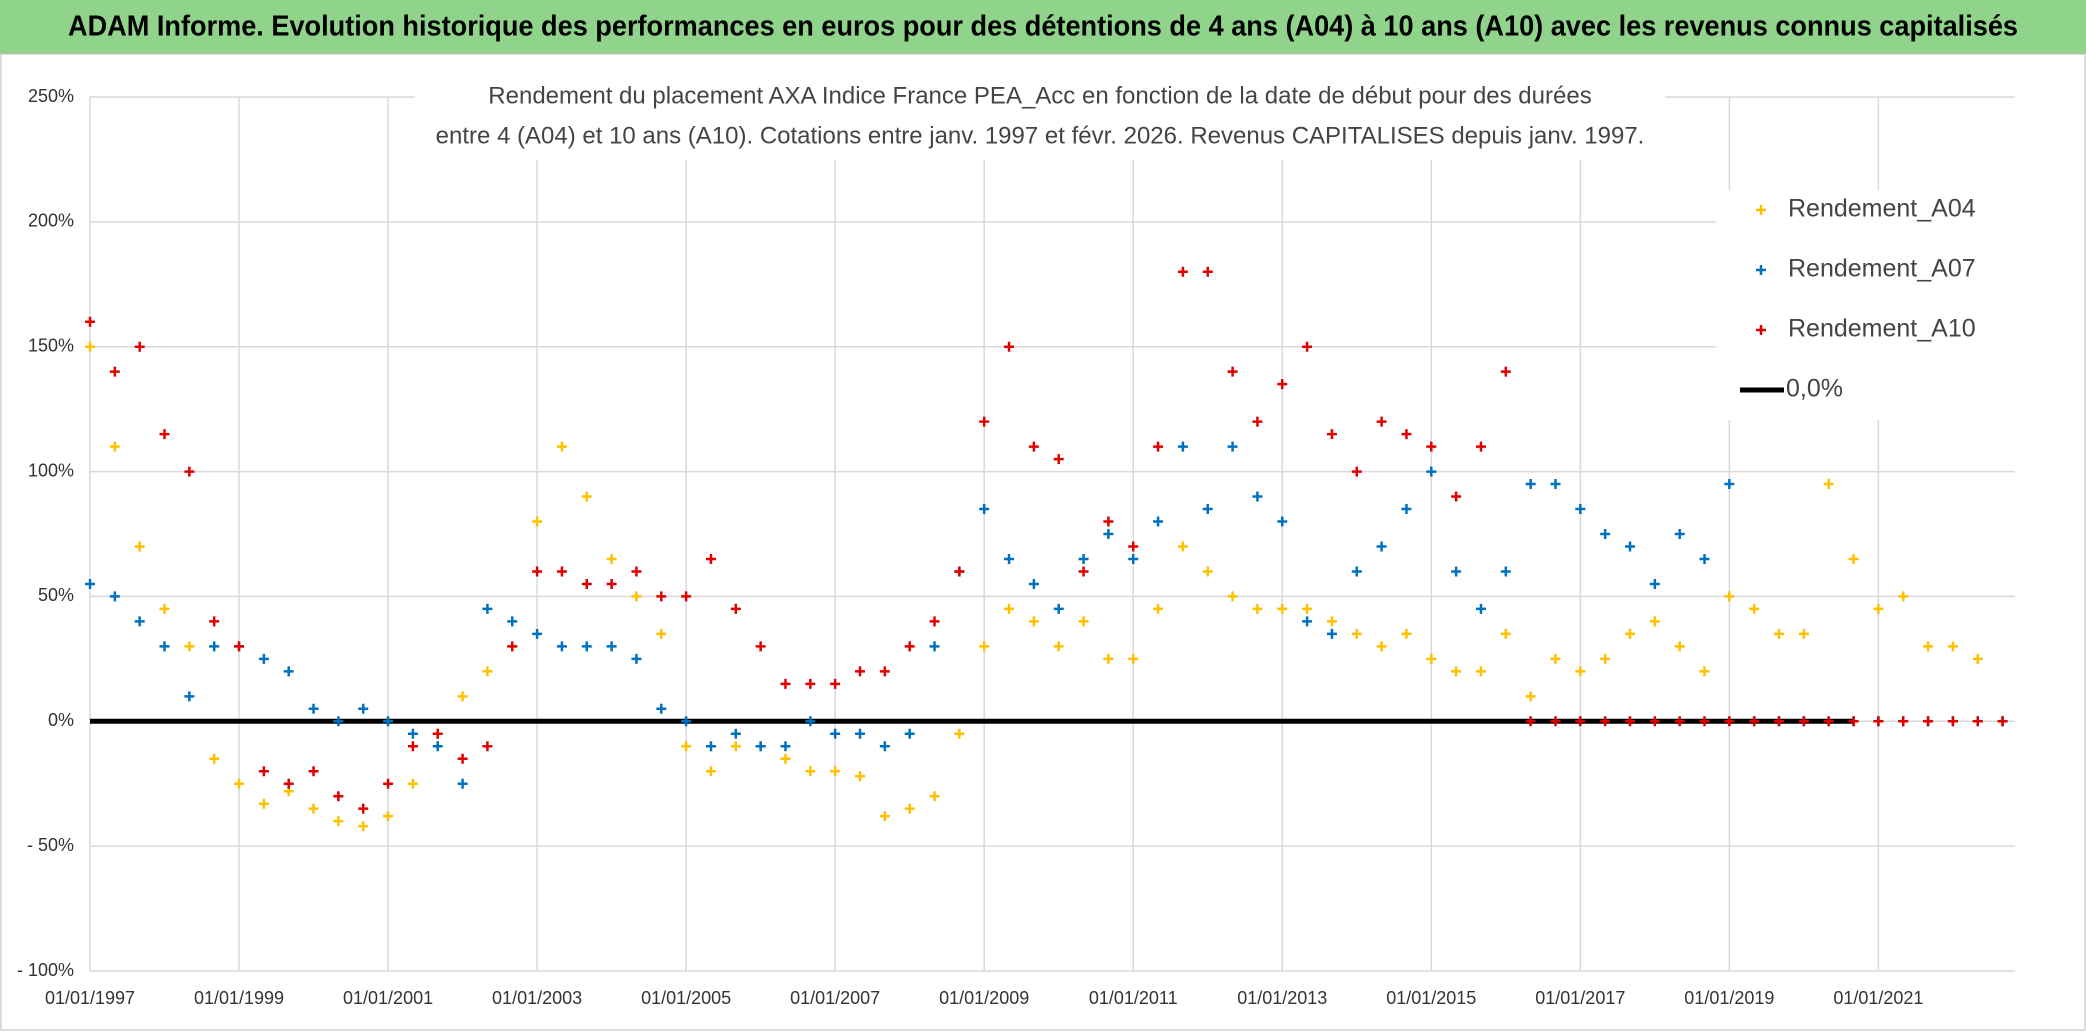 The width and height of the screenshot is (2086, 1036). I want to click on x-tick-label: 01/01/1999, so click(239, 998).